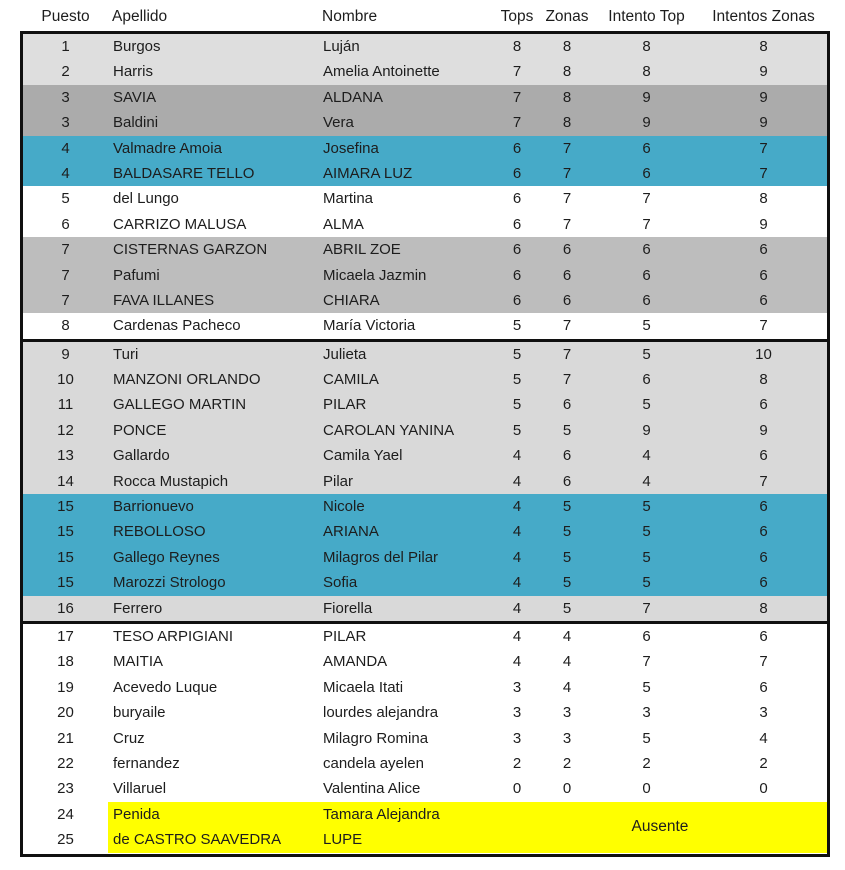  I want to click on cell-apellido: MANZONI ORLANDO, so click(187, 380).